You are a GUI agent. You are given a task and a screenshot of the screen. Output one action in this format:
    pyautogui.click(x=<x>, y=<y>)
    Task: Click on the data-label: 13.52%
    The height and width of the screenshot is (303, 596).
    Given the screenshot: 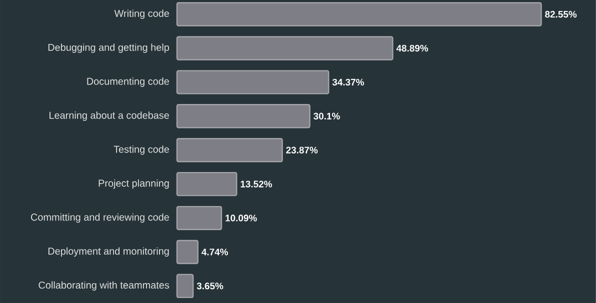 What is the action you would take?
    pyautogui.click(x=256, y=184)
    